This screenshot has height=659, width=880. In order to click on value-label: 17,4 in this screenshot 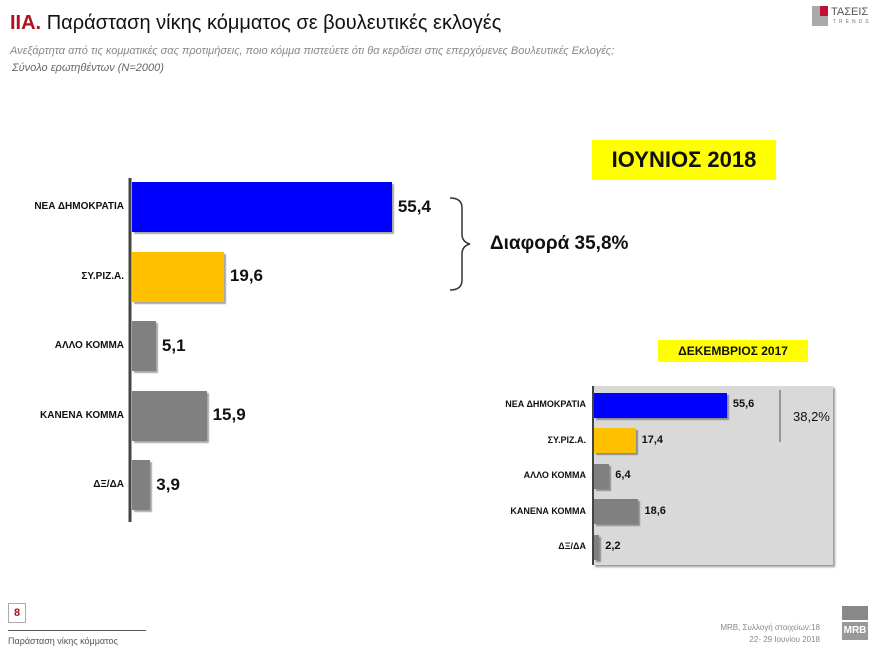, I will do `click(652, 439)`.